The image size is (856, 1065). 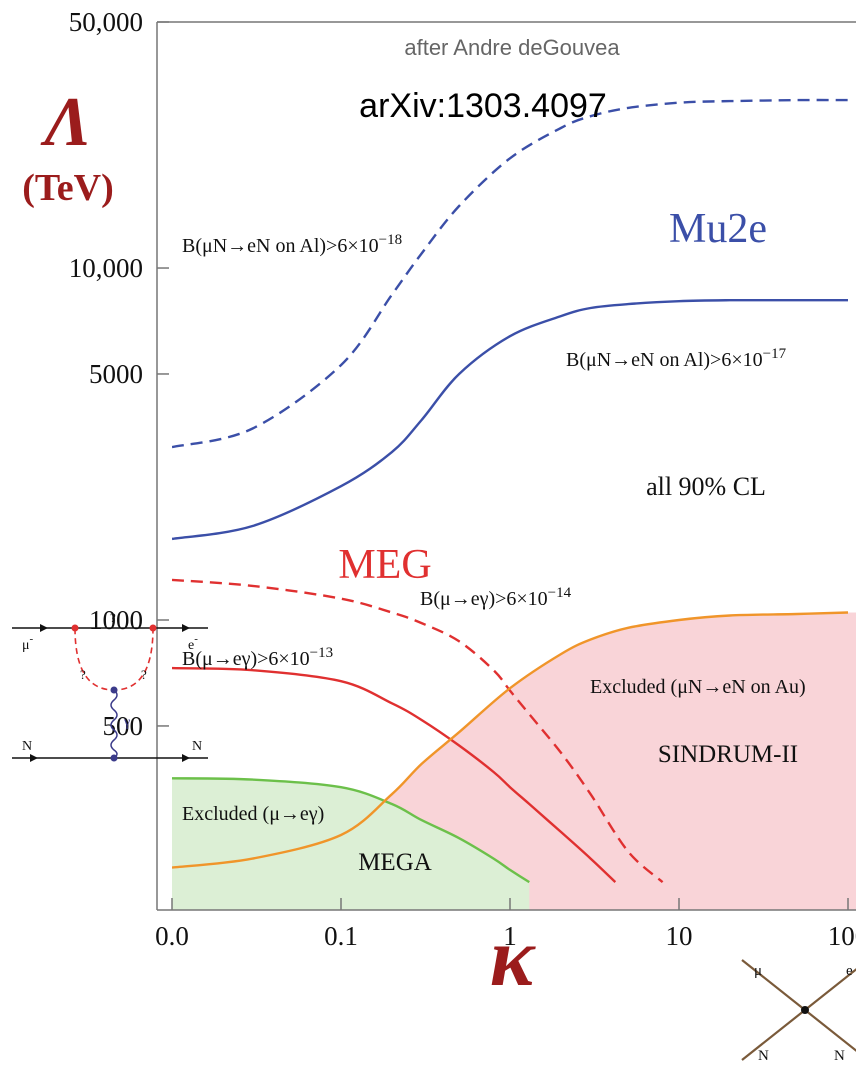 I want to click on diagram-gamma-label: γ, so click(x=126, y=722).